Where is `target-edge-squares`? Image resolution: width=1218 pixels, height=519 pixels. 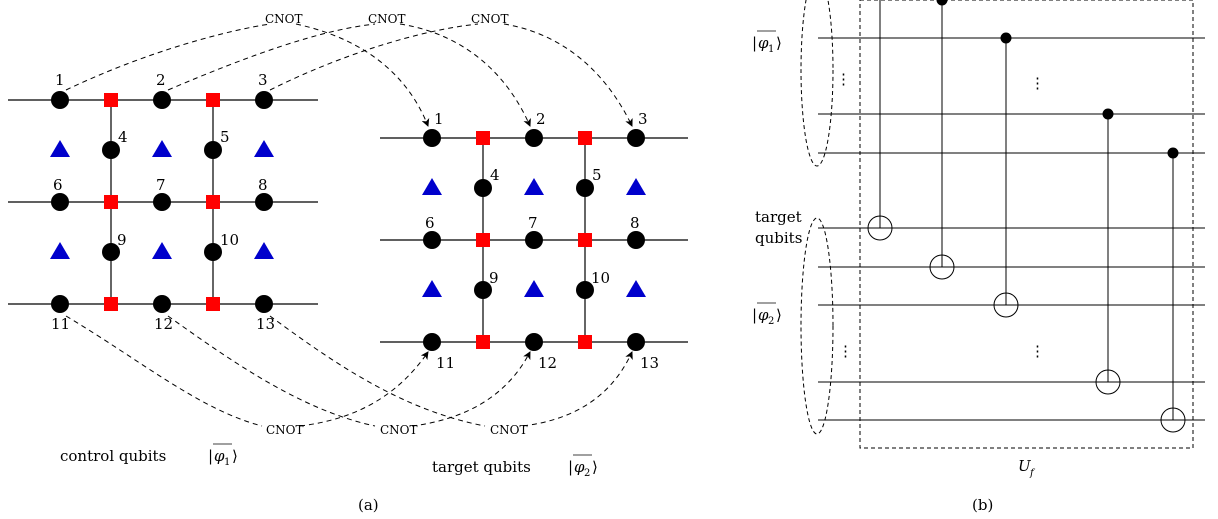 target-edge-squares is located at coordinates (534, 240).